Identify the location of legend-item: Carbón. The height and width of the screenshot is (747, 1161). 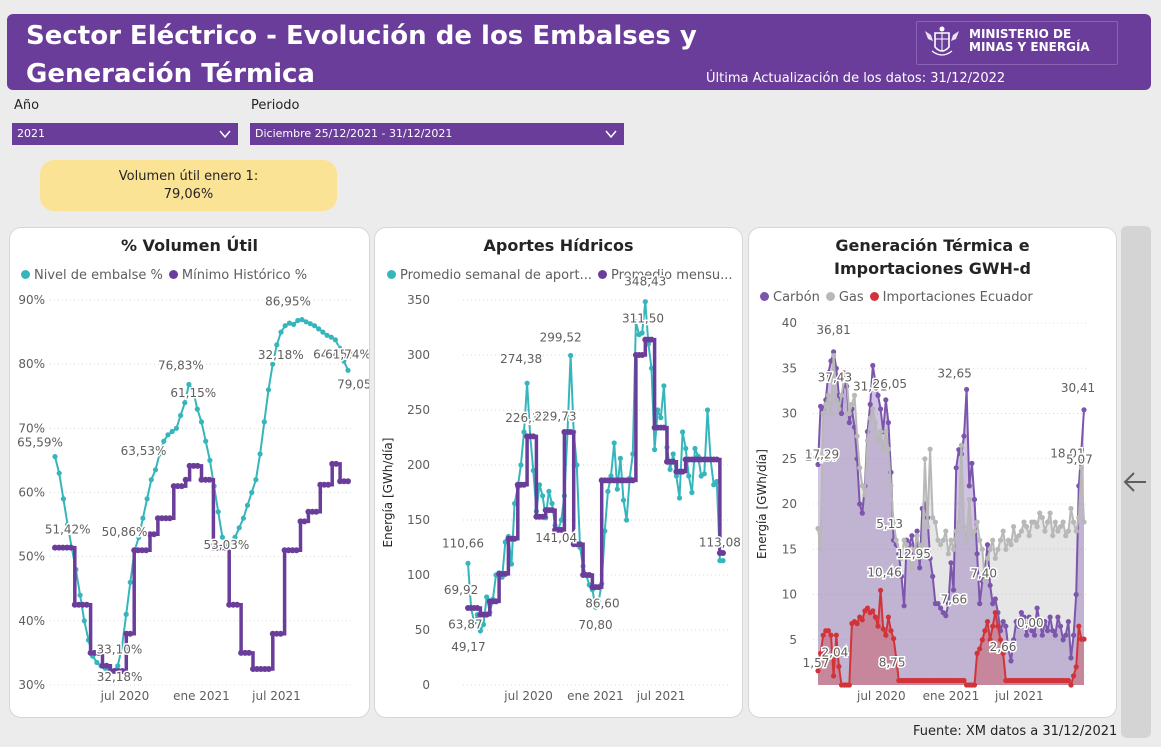
(790, 297).